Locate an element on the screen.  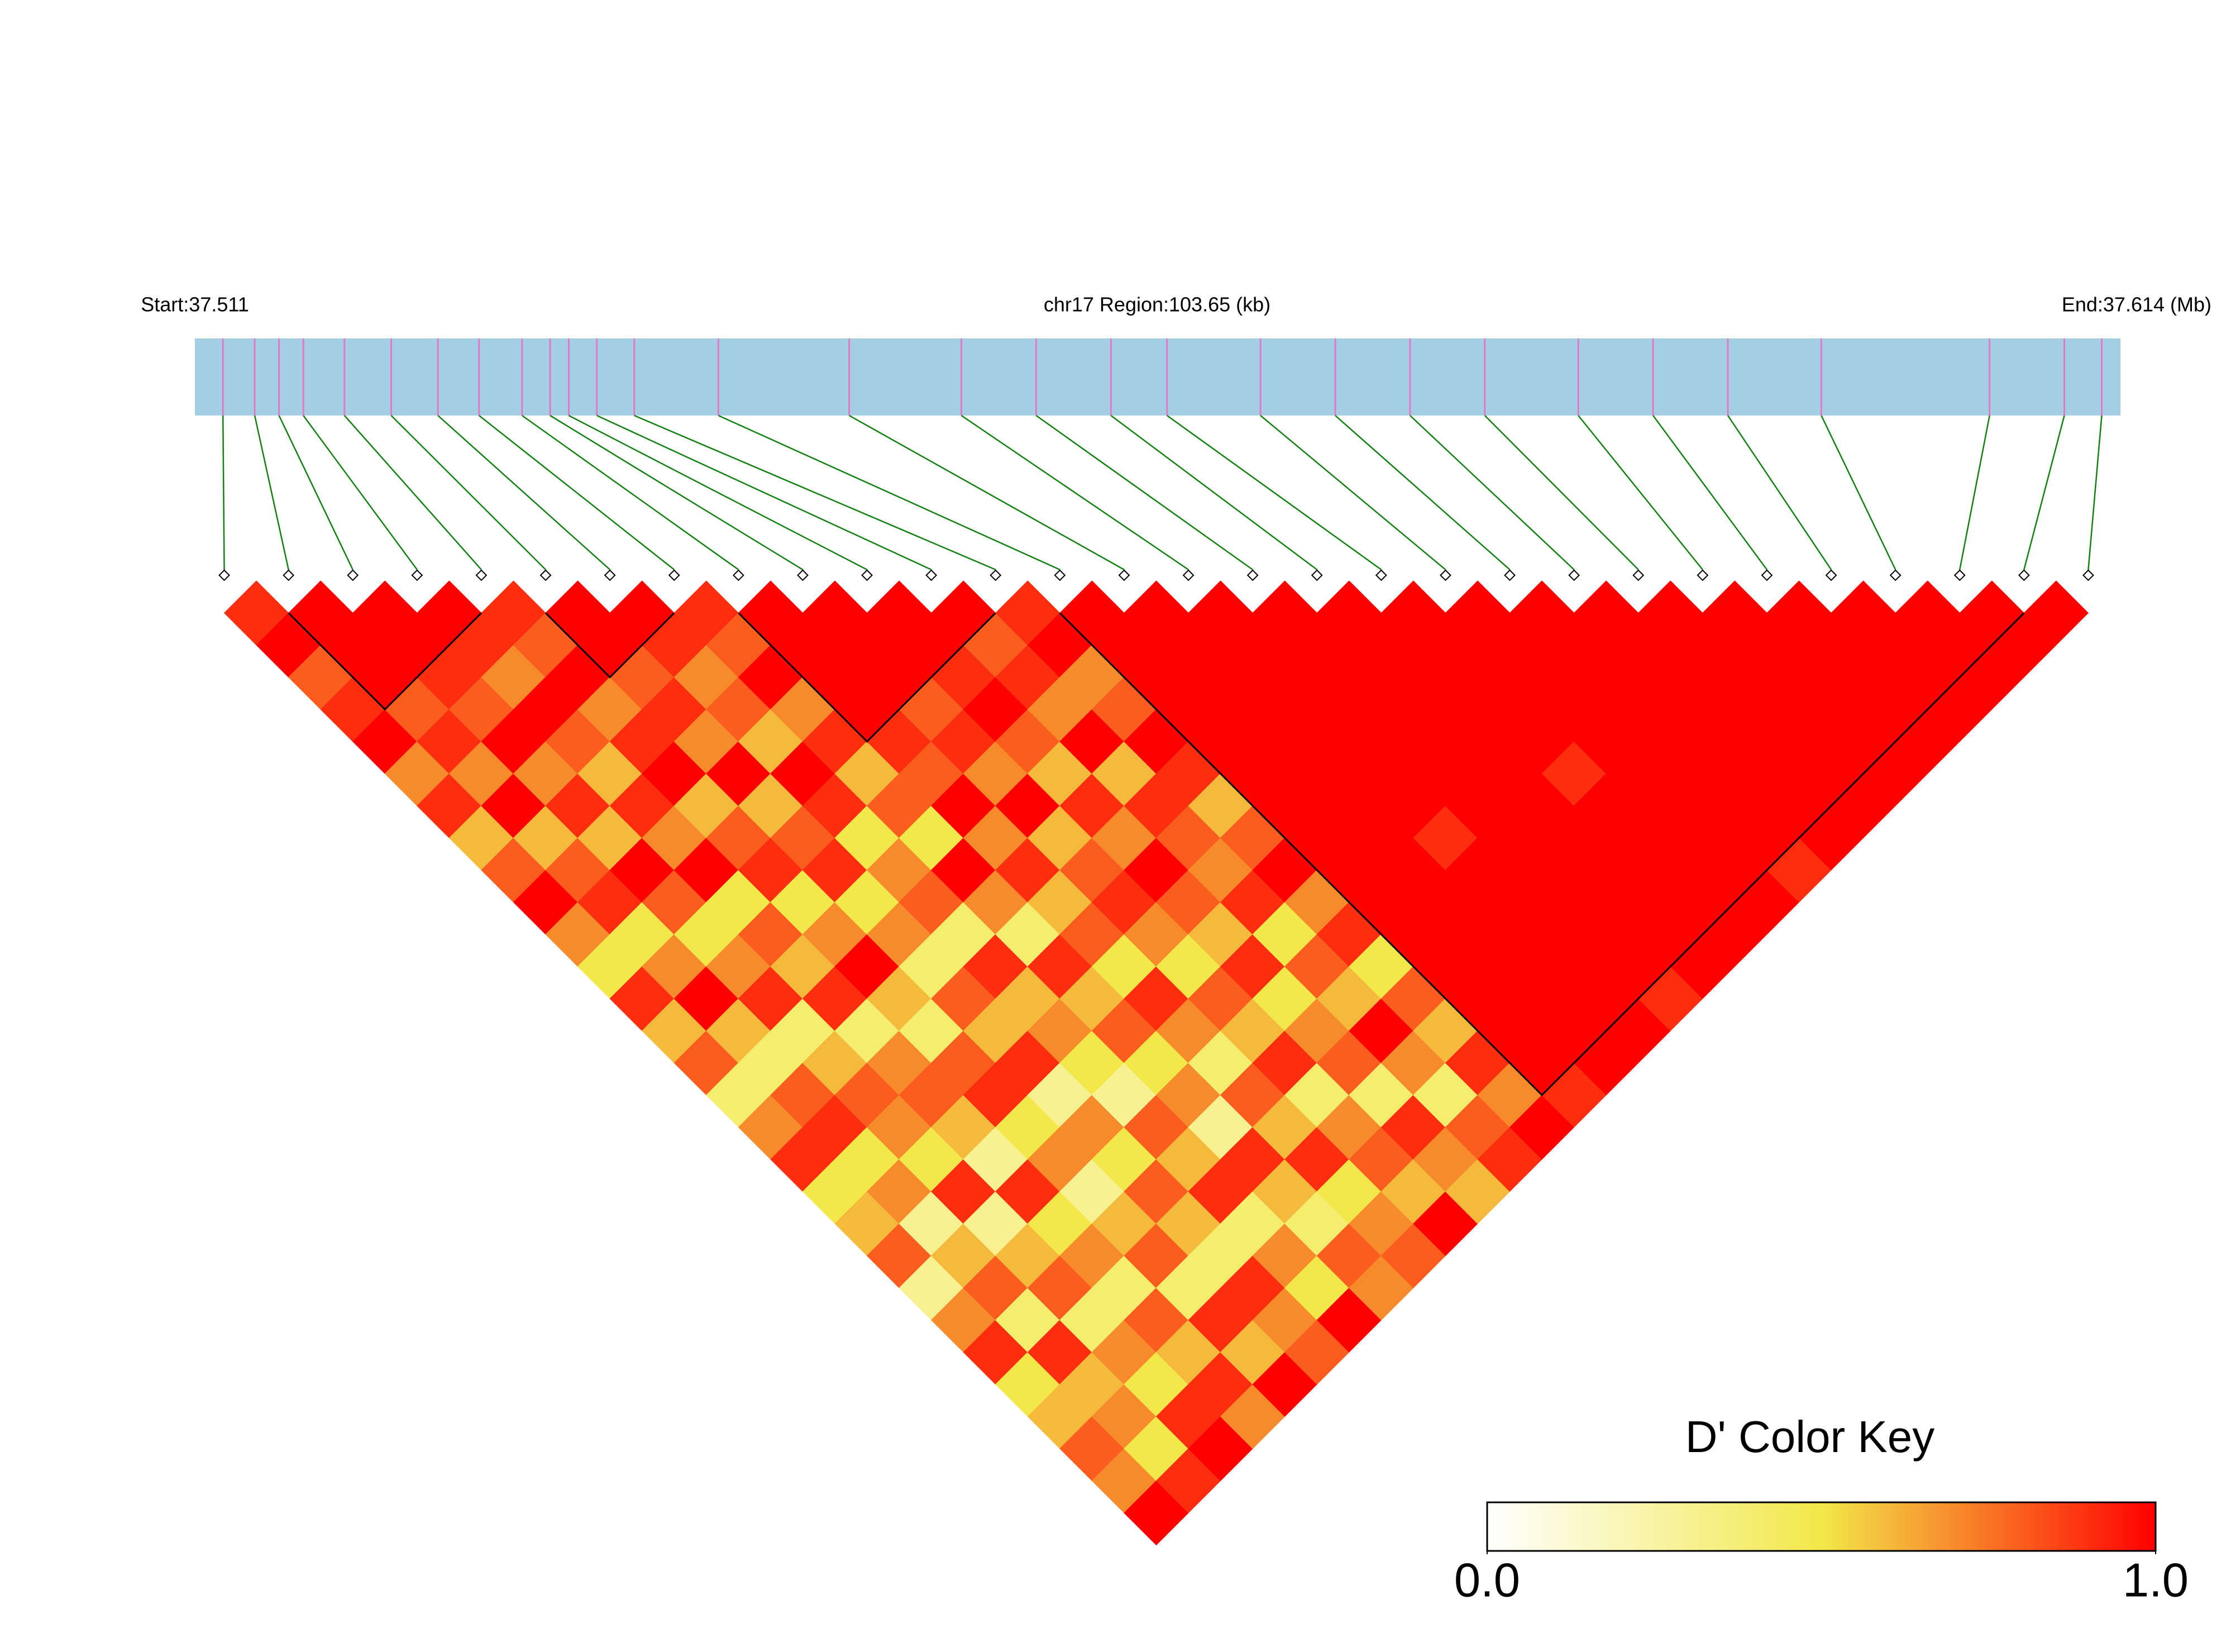
colorbar-title: D' Color Key is located at coordinates (1810, 1437).